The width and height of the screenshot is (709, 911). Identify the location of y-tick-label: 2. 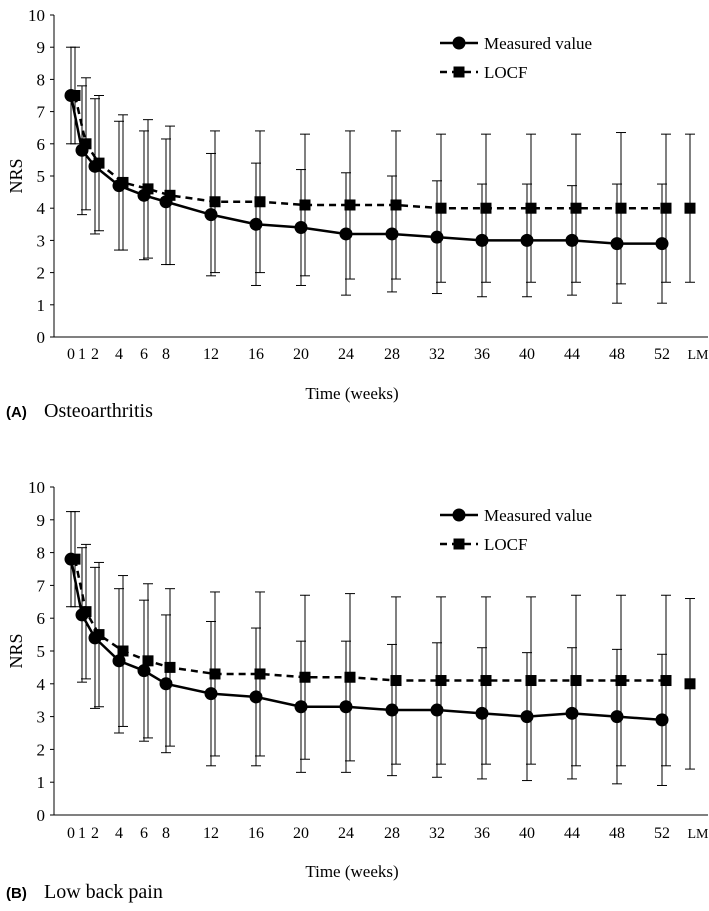
(41, 273).